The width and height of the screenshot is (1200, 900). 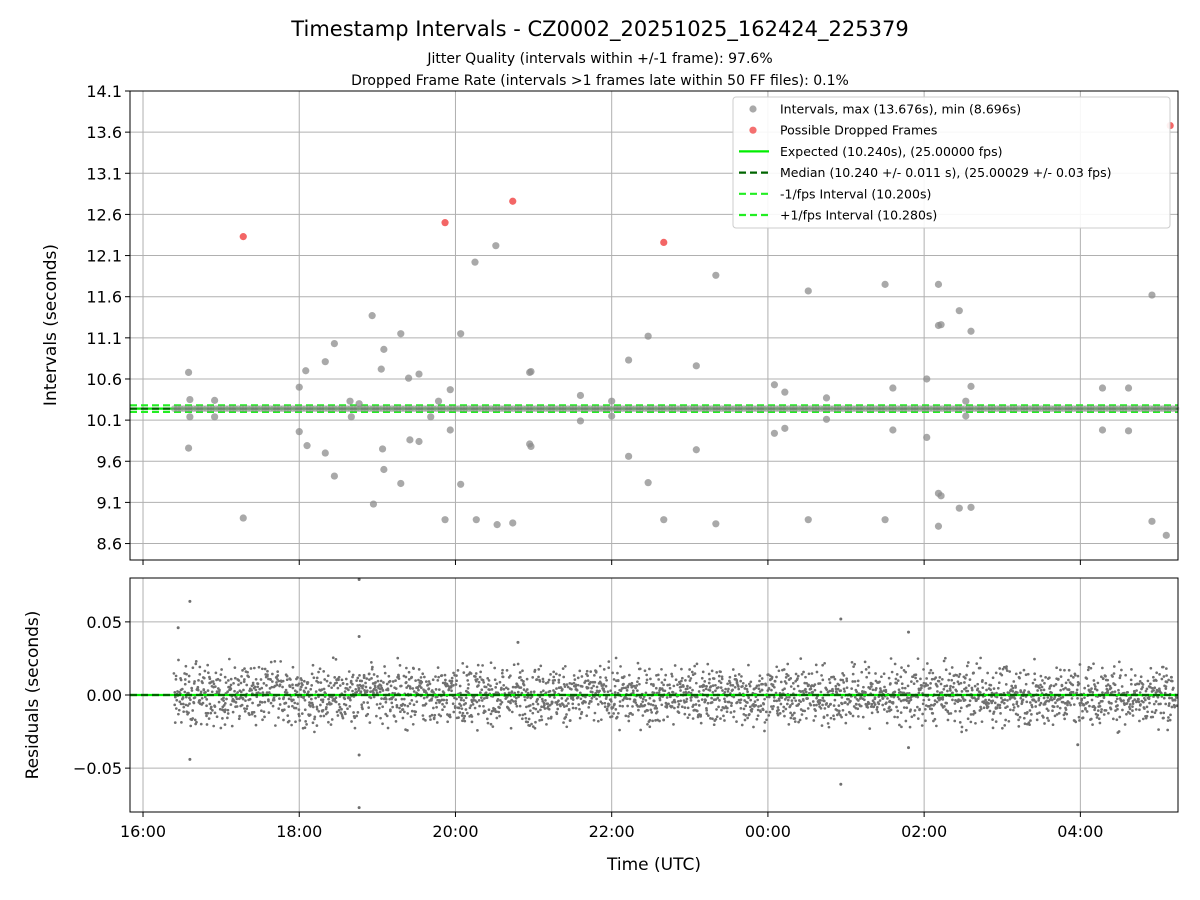 What do you see at coordinates (753, 130) in the screenshot?
I see `legend-marker` at bounding box center [753, 130].